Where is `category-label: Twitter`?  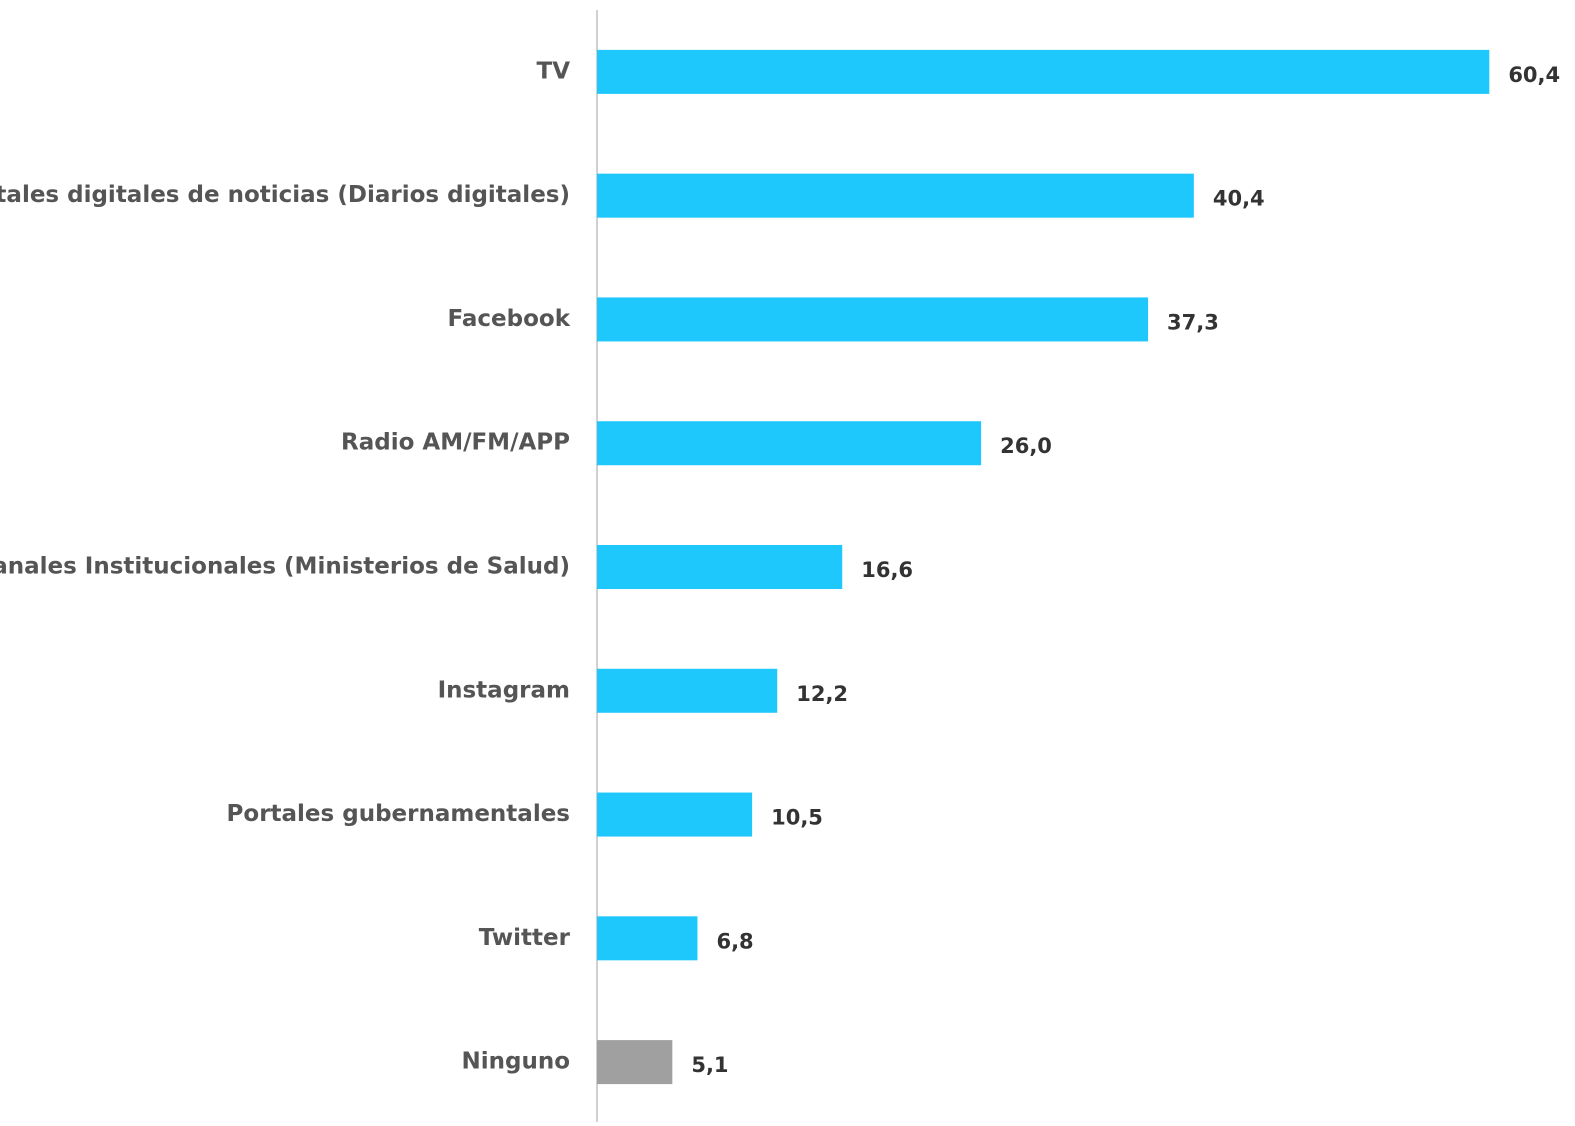 category-label: Twitter is located at coordinates (525, 938).